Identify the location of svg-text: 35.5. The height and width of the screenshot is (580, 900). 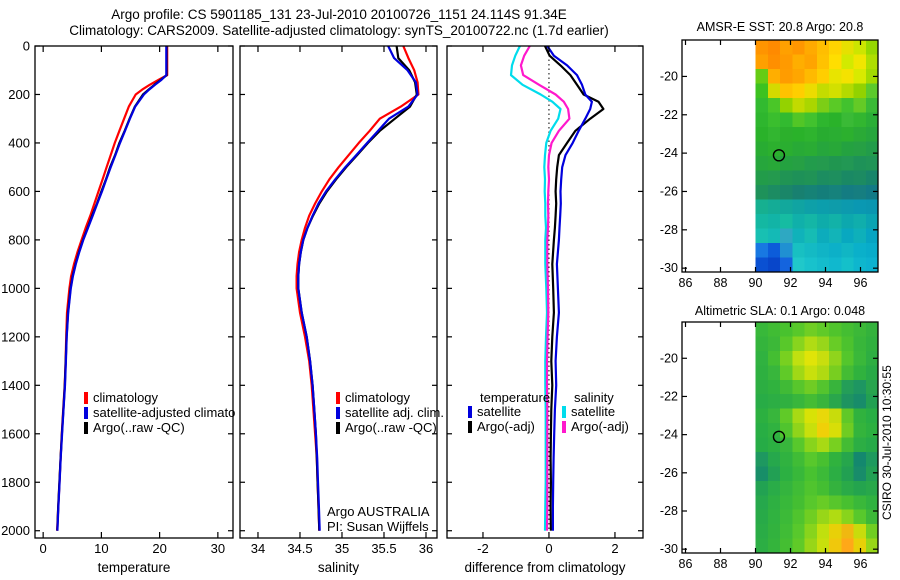
(383, 548).